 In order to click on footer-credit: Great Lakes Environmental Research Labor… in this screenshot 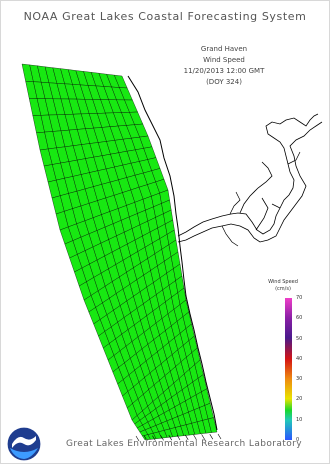, I will do `click(184, 444)`.